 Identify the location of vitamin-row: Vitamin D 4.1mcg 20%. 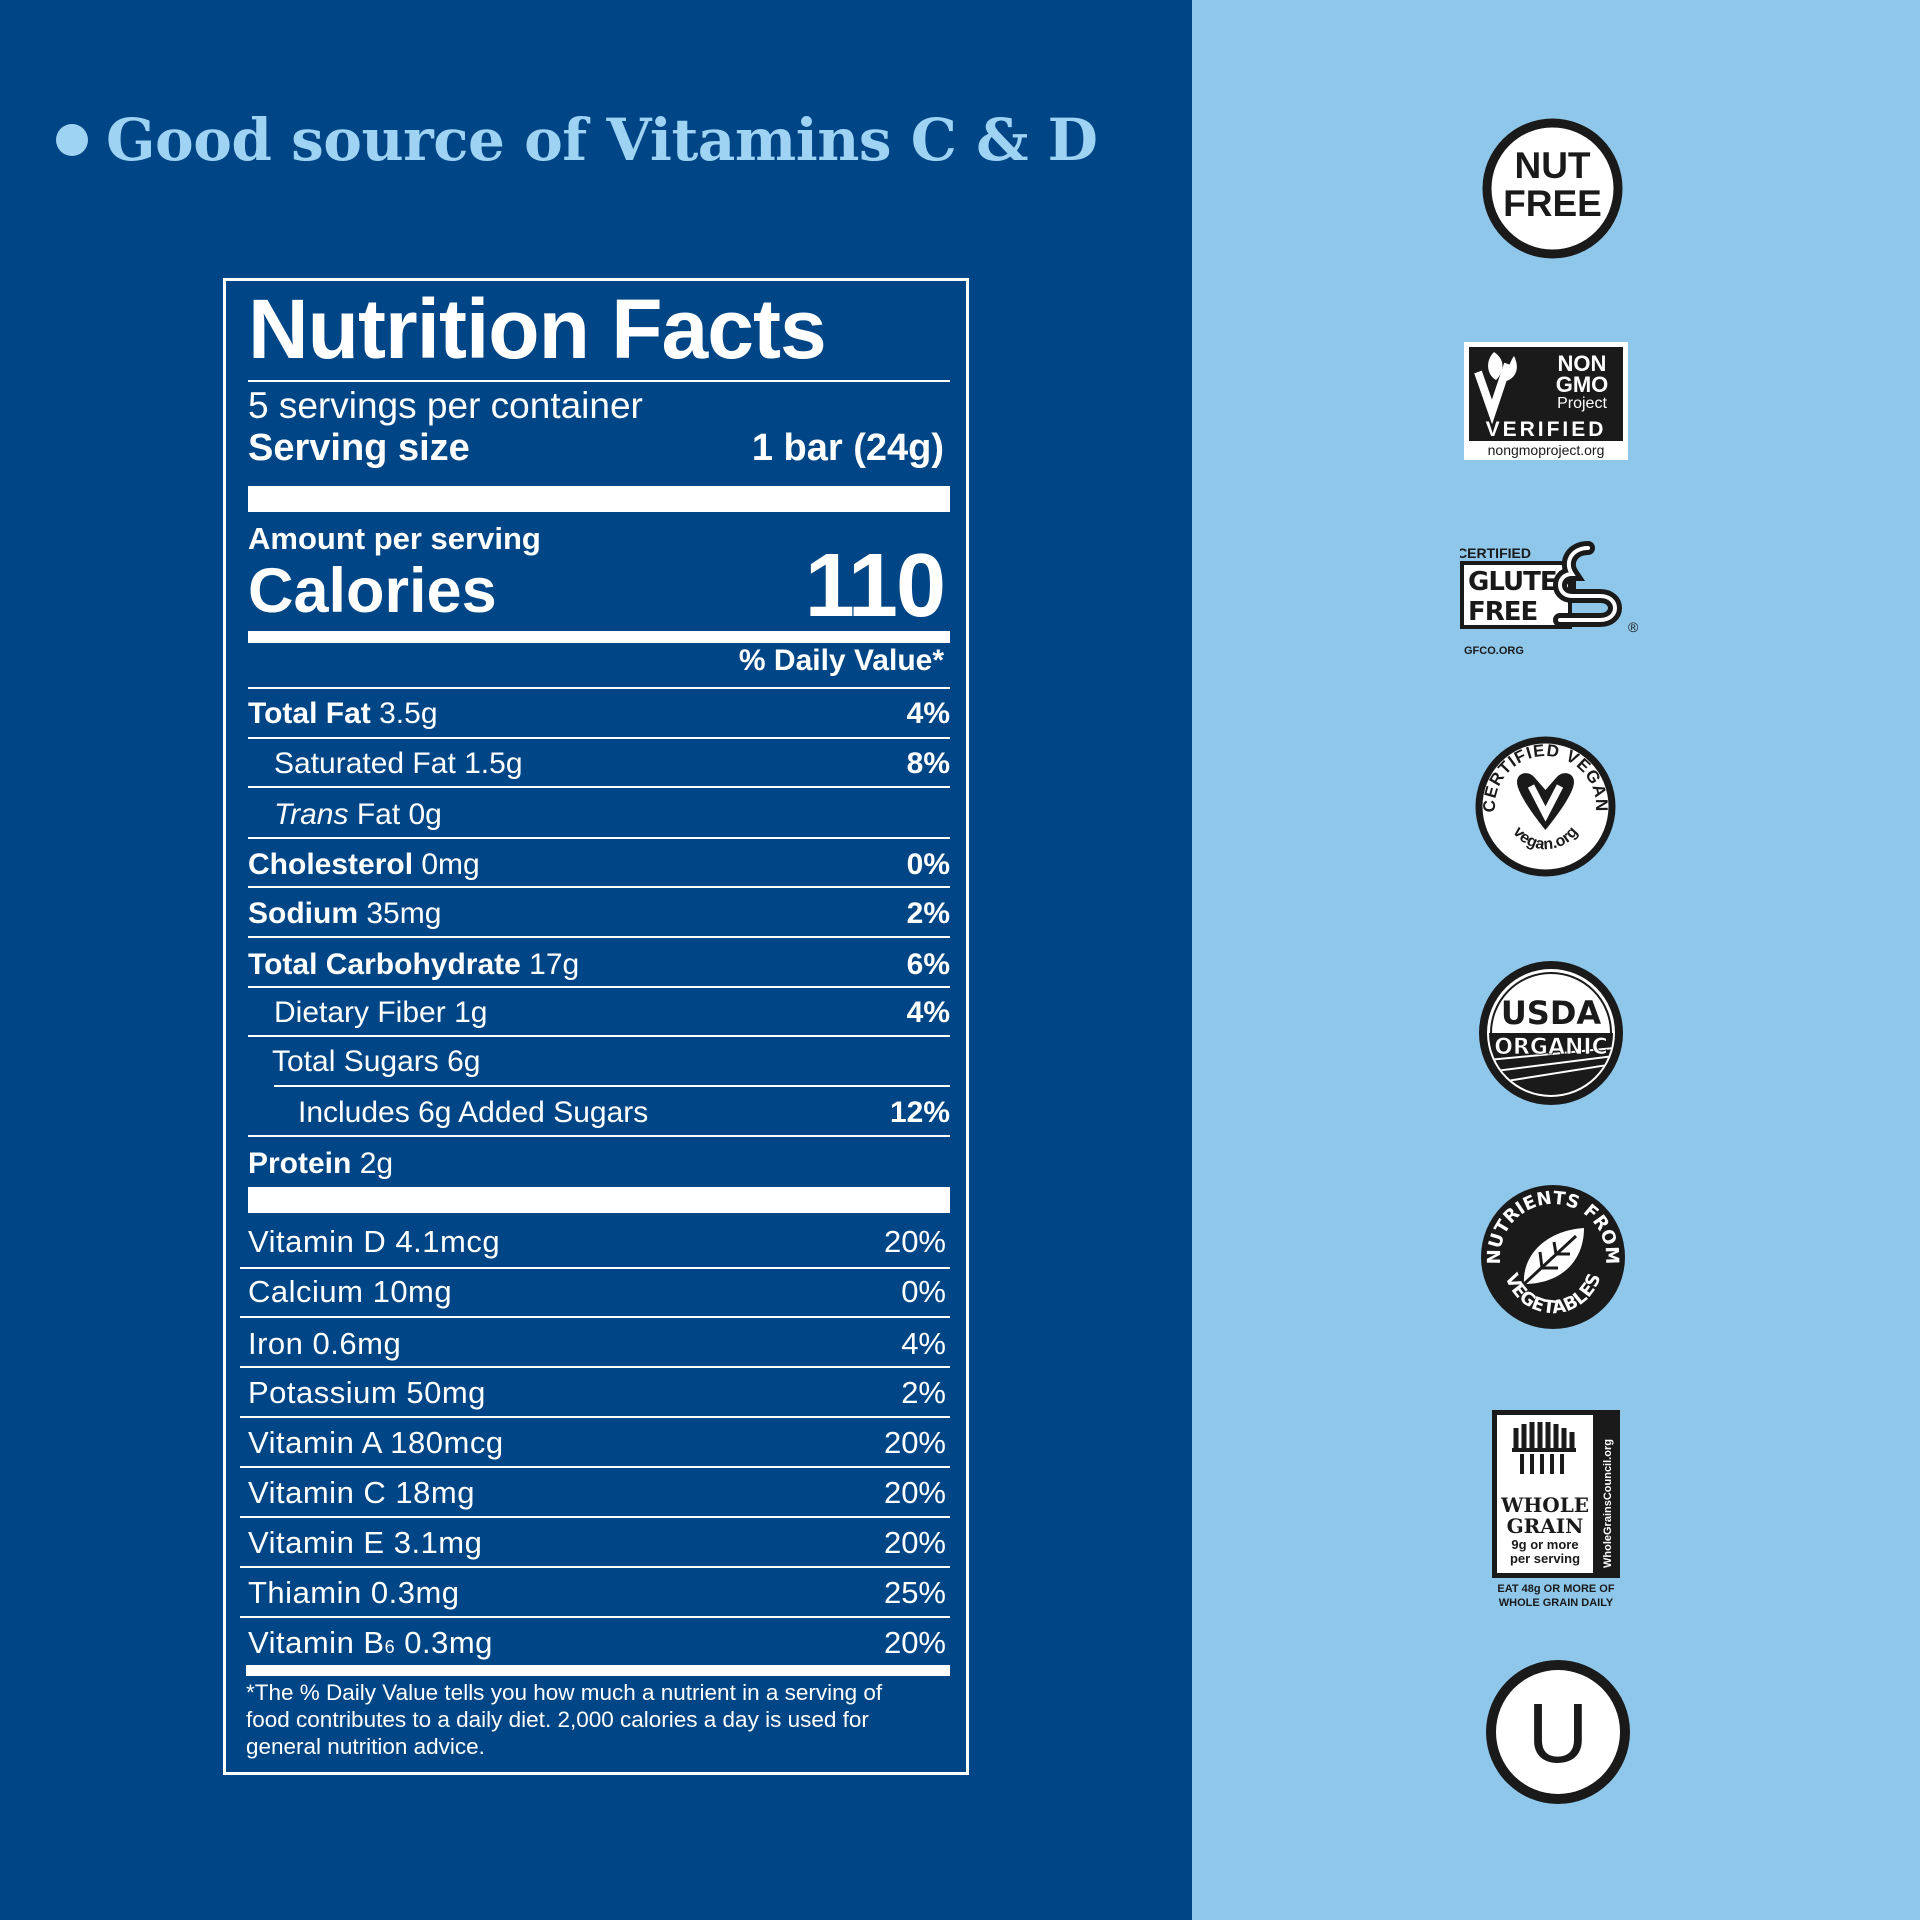
(594, 1241).